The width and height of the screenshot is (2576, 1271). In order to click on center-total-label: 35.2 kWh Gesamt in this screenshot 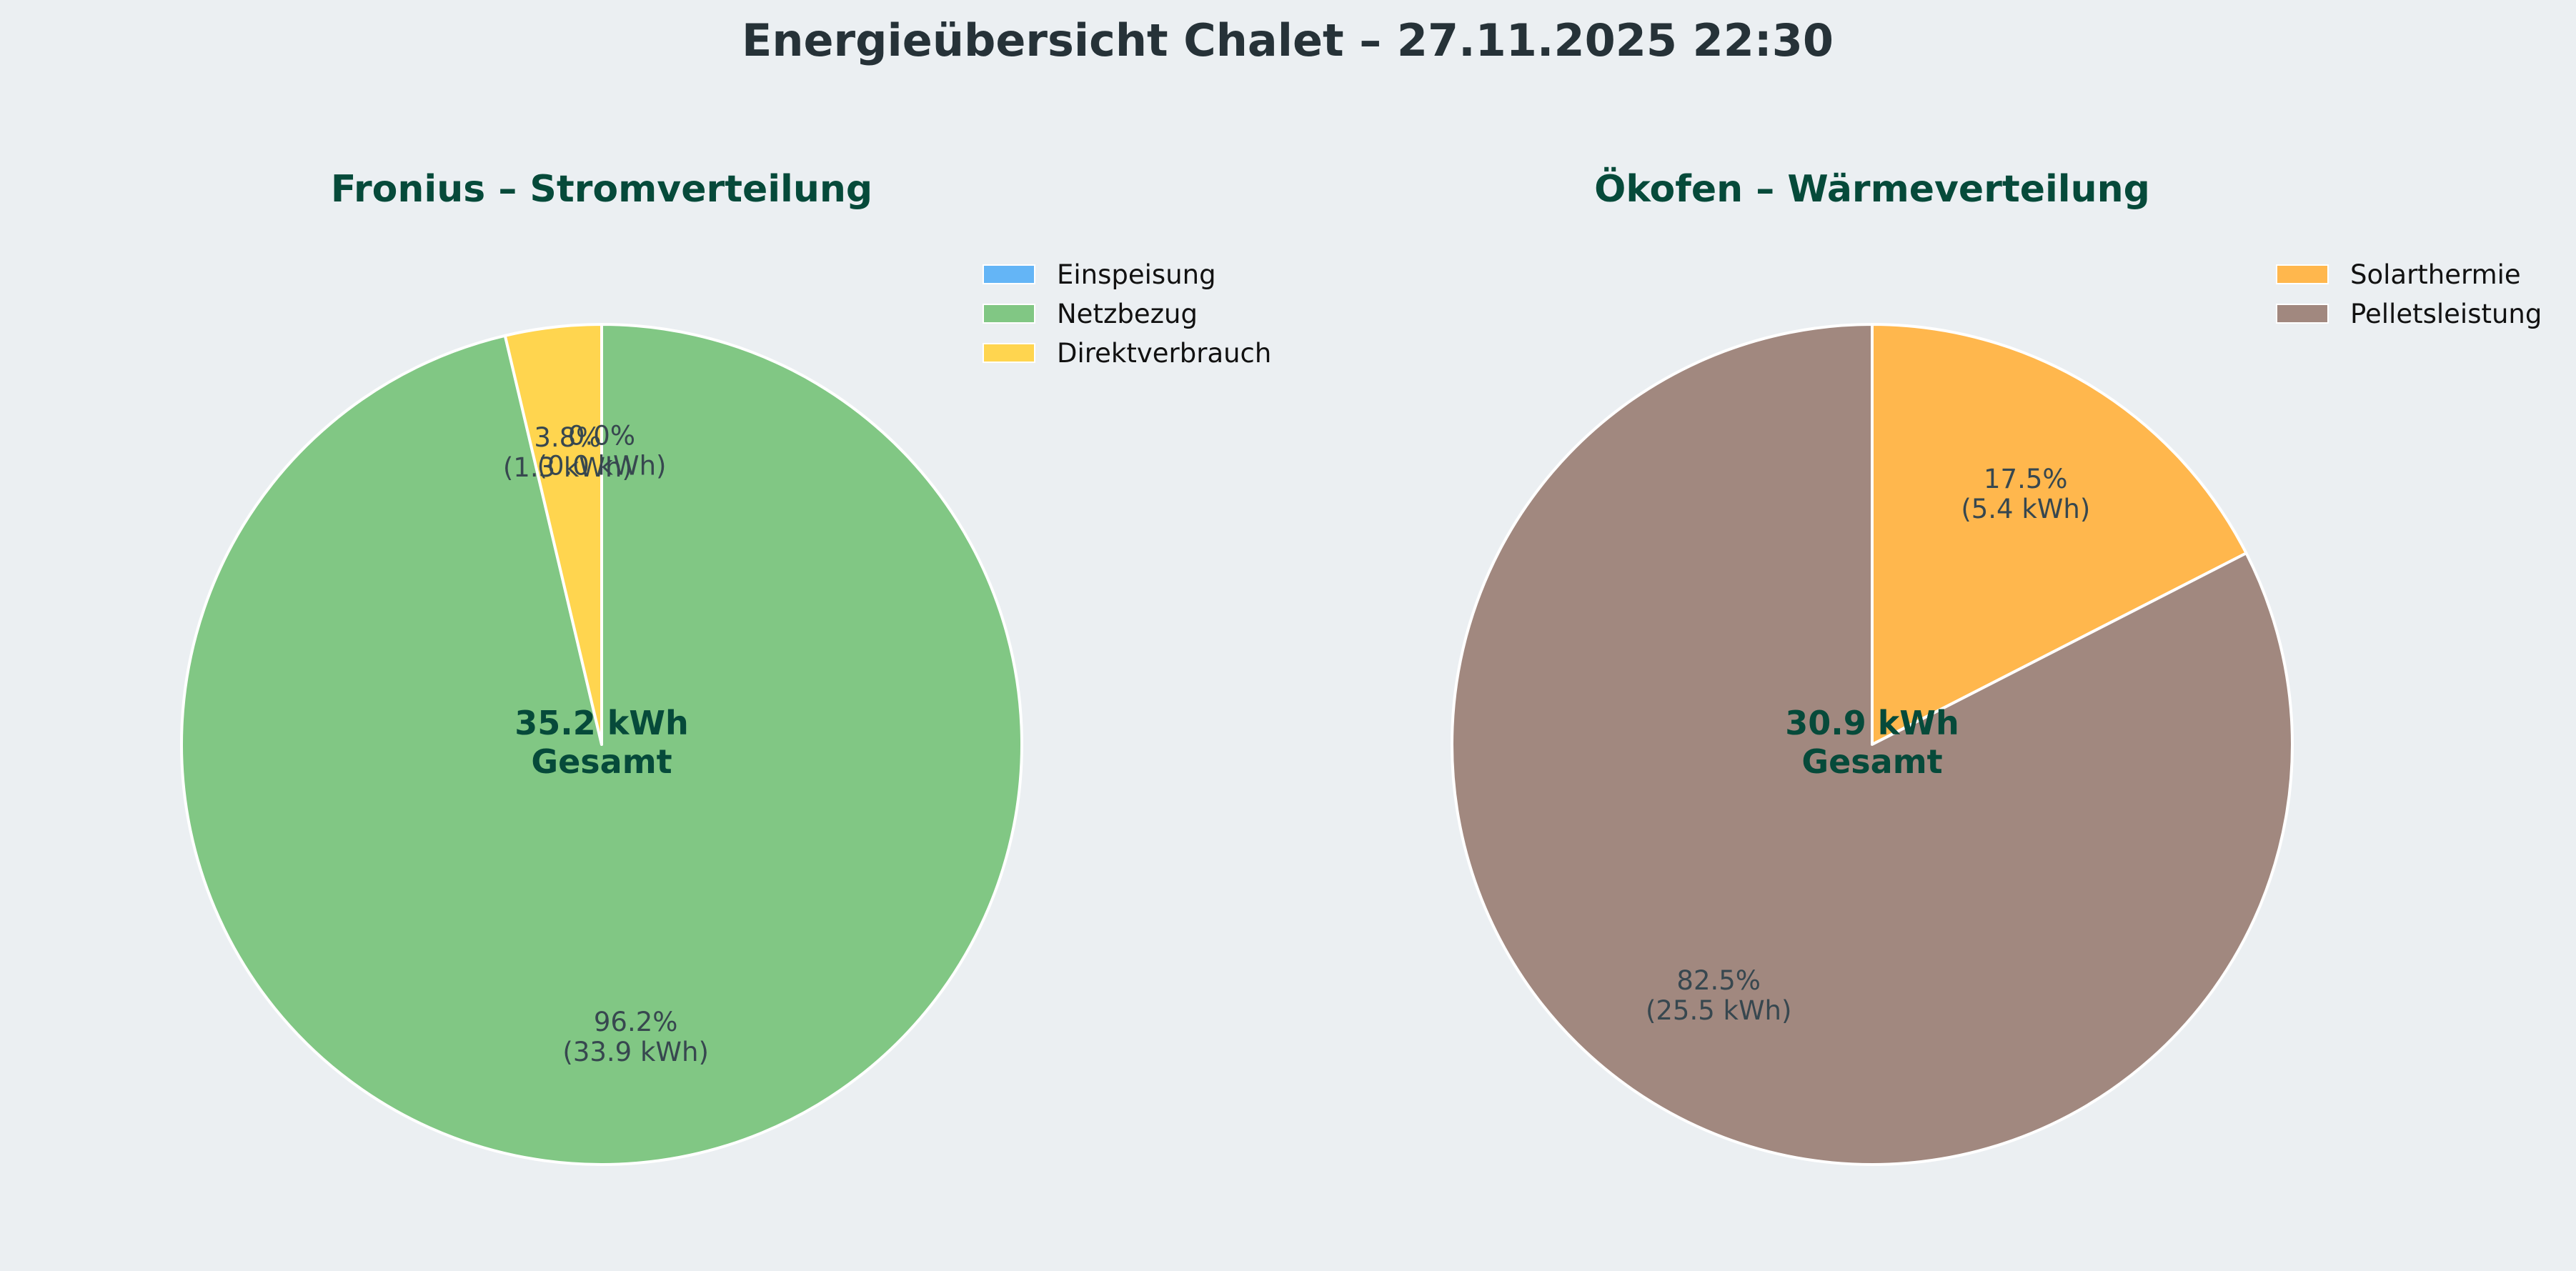, I will do `click(601, 742)`.